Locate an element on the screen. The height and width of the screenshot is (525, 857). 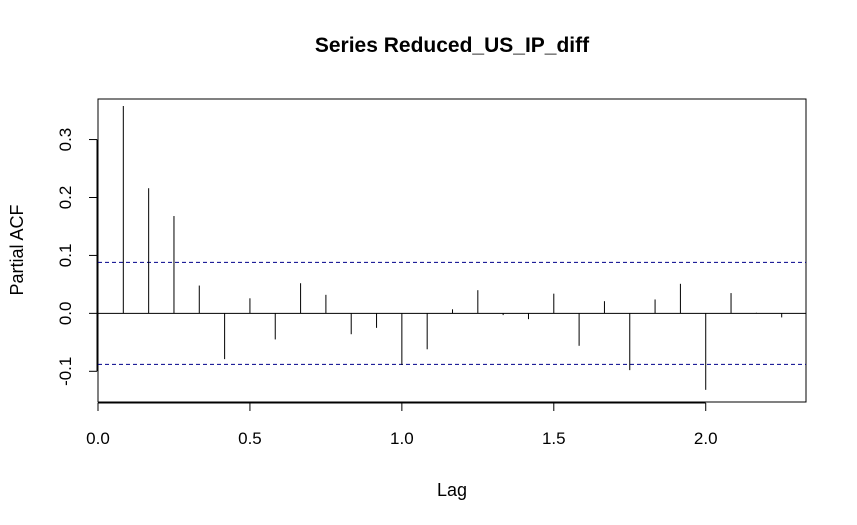
x-axis: 0.0 0.5 1.0 1.5 2.0 is located at coordinates (402, 425).